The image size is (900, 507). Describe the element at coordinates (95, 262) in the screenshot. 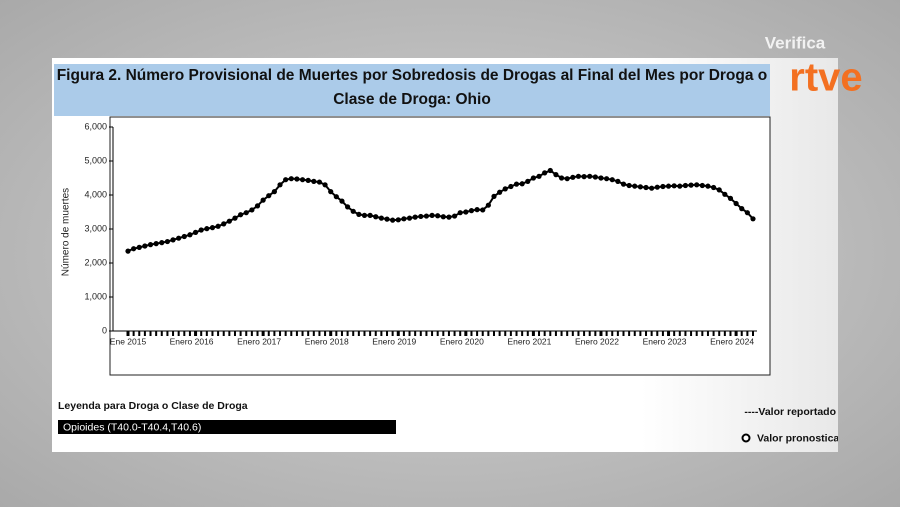

I see `y-tick-label: 2,000` at that location.